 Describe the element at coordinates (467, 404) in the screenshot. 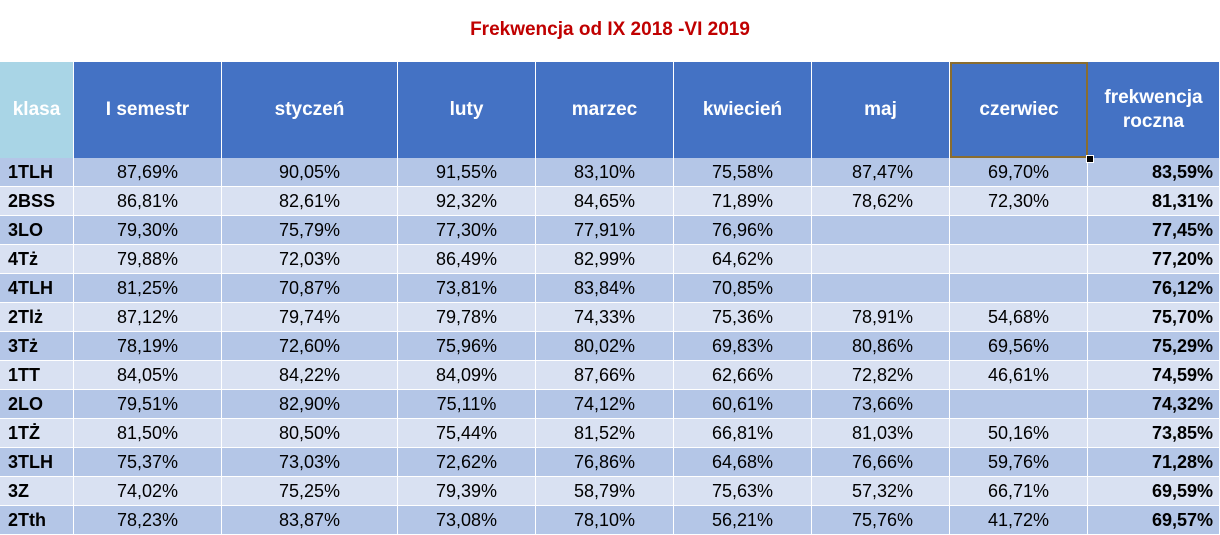

I see `cell-luty: 75,11%` at that location.